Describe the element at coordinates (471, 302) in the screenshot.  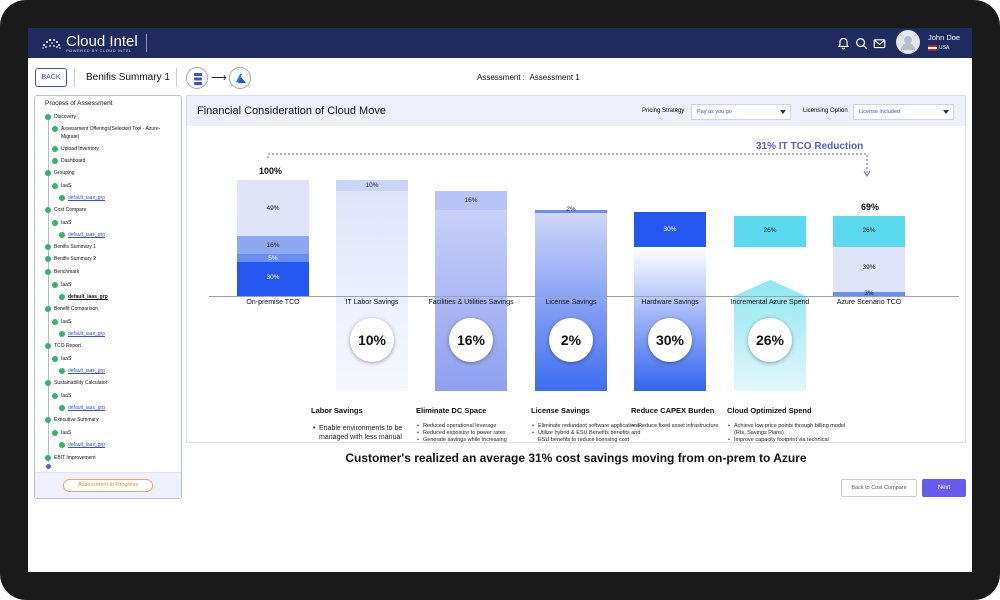
I see `category-label: Facilities & Utilities Savings` at that location.